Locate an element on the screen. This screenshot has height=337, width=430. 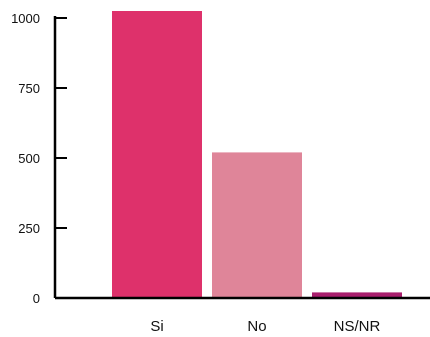
y-tick-label: 500 is located at coordinates (29, 158).